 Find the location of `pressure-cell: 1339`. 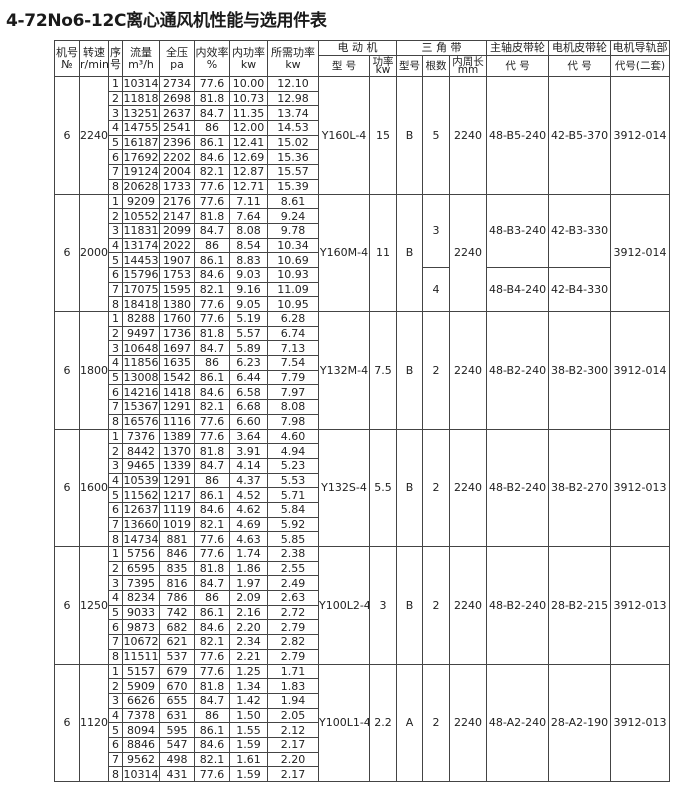

pressure-cell: 1339 is located at coordinates (177, 465).